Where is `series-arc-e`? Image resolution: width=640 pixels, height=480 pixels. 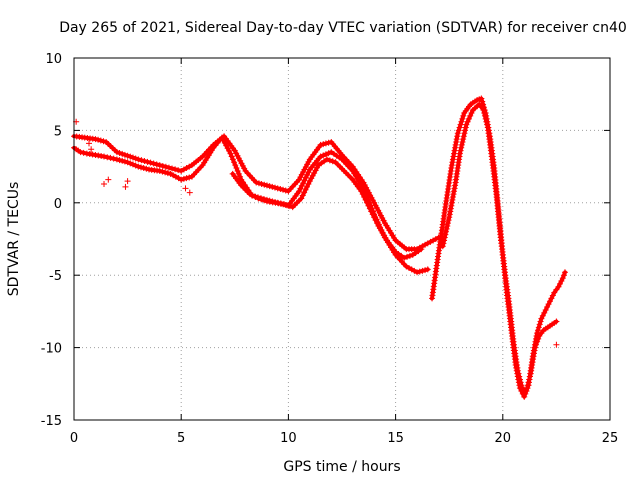
series-arc-e is located at coordinates (499, 248).